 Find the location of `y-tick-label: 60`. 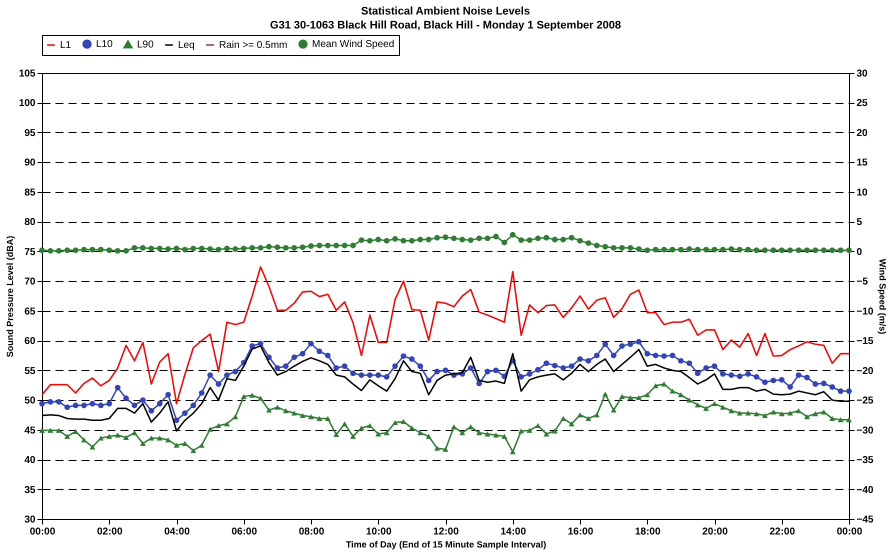

y-tick-label: 60 is located at coordinates (30, 342).